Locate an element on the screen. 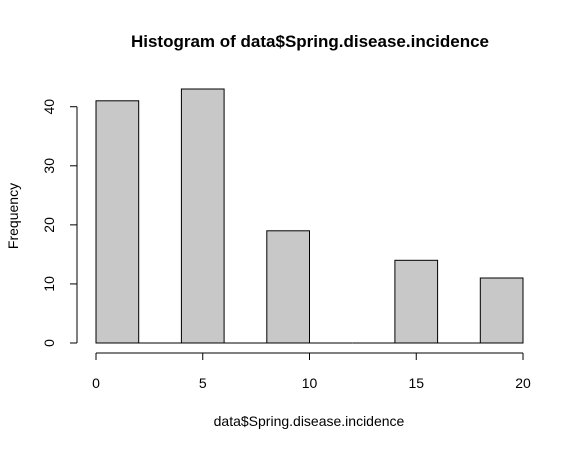  x-tick-label-5: 5 is located at coordinates (203, 383).